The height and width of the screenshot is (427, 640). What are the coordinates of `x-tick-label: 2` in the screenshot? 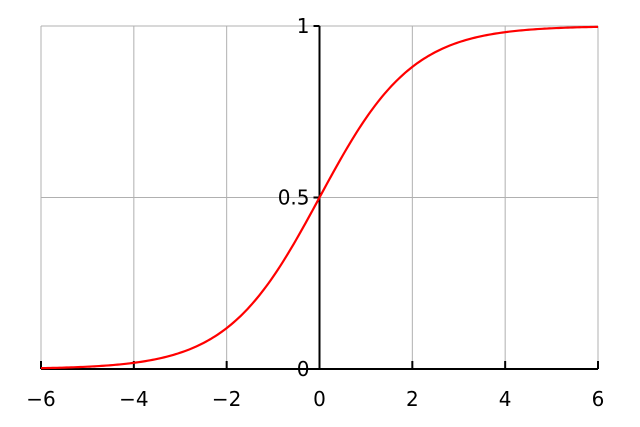 It's located at (412, 399).